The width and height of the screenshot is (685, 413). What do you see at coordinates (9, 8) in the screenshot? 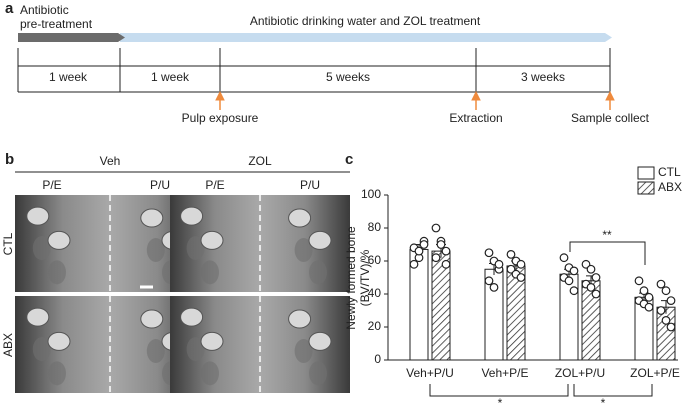
I see `panel-label: a` at bounding box center [9, 8].